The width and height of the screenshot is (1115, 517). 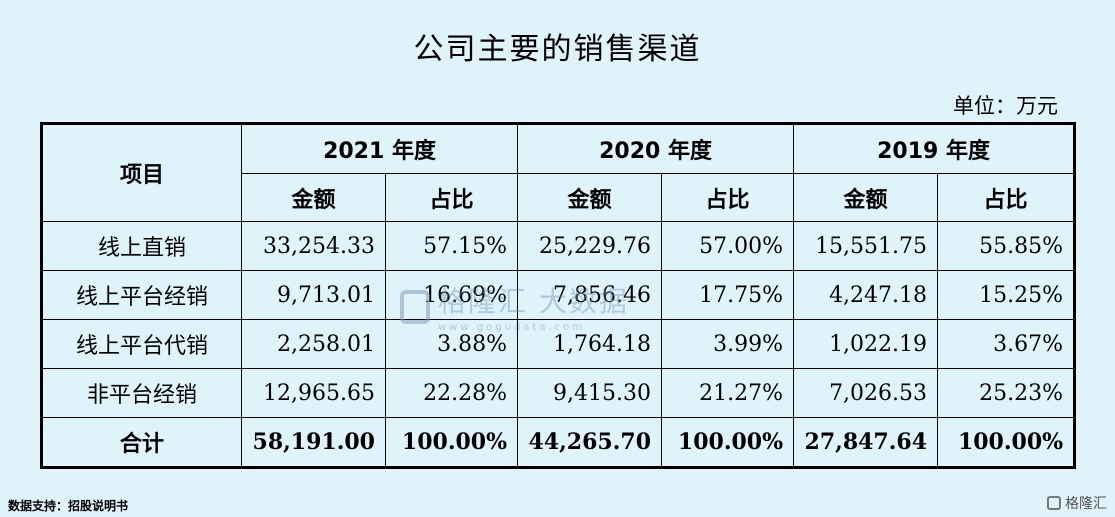 I want to click on cell-share: 57.15%, so click(x=451, y=246).